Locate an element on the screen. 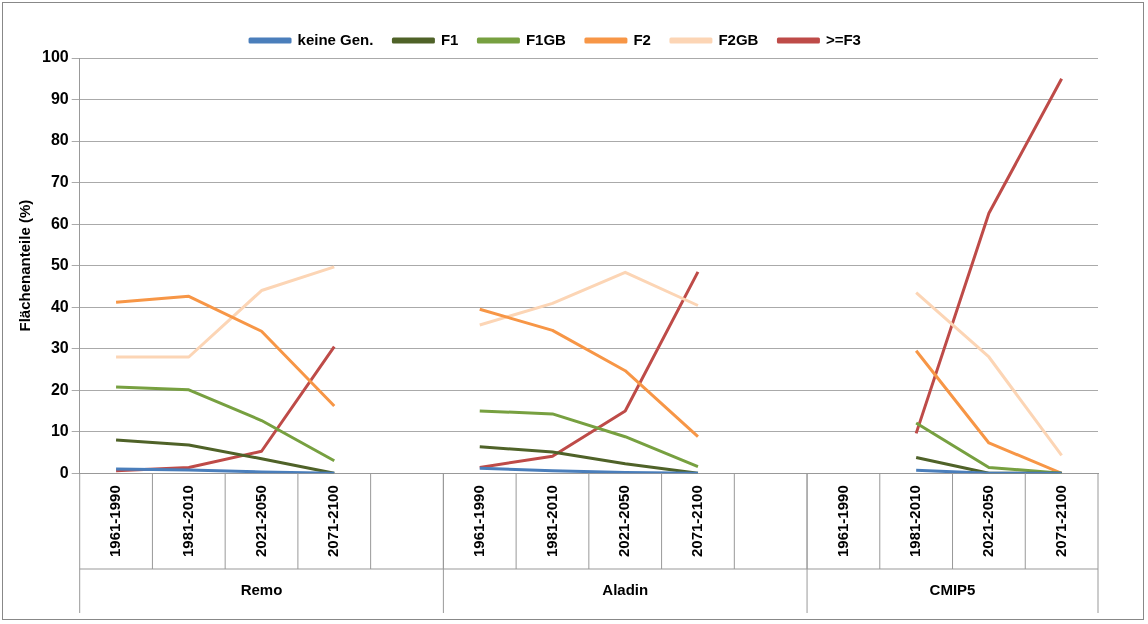 The width and height of the screenshot is (1148, 624). text: Aladin is located at coordinates (625, 590).